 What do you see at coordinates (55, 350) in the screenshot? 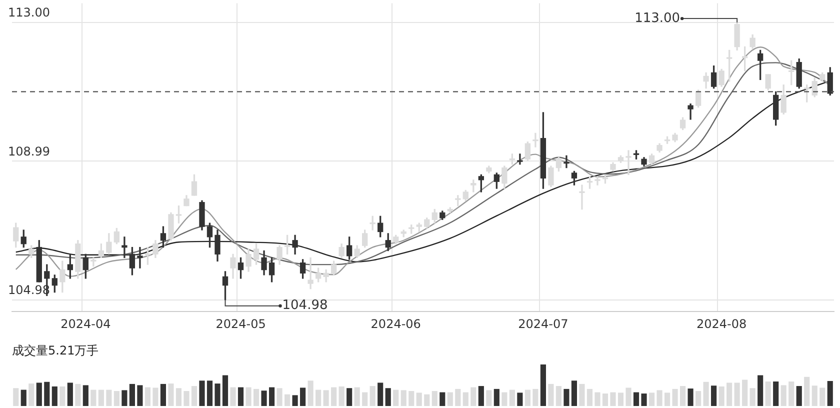
I see `chart-title: 成交量5.21万手` at bounding box center [55, 350].